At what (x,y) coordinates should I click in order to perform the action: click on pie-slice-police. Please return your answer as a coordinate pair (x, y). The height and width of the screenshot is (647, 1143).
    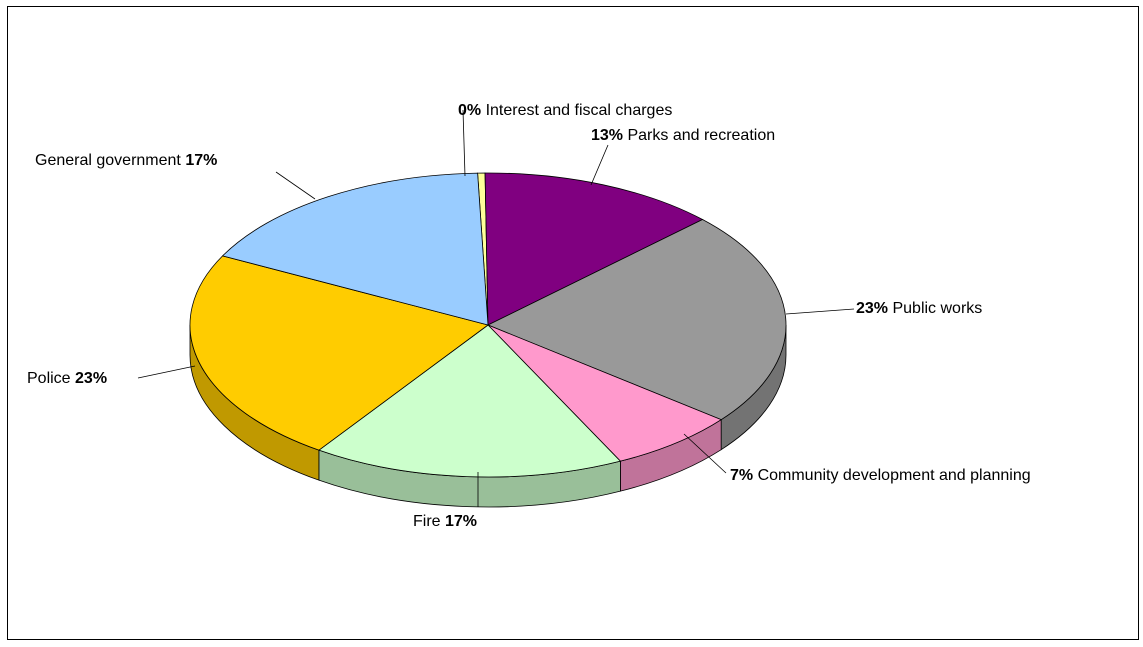
    Looking at the image, I should click on (339, 353).